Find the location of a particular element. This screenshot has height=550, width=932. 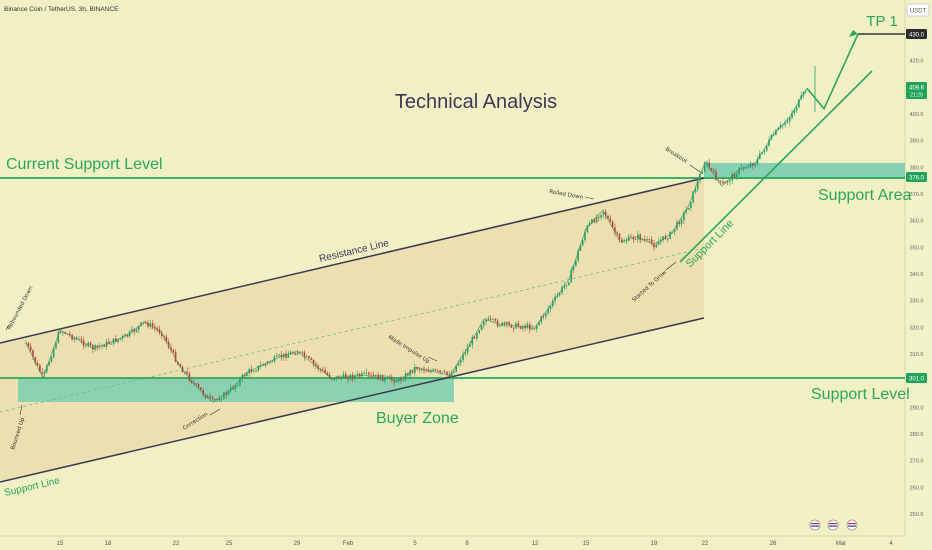

price-tick-label: 310.0 is located at coordinates (917, 355).